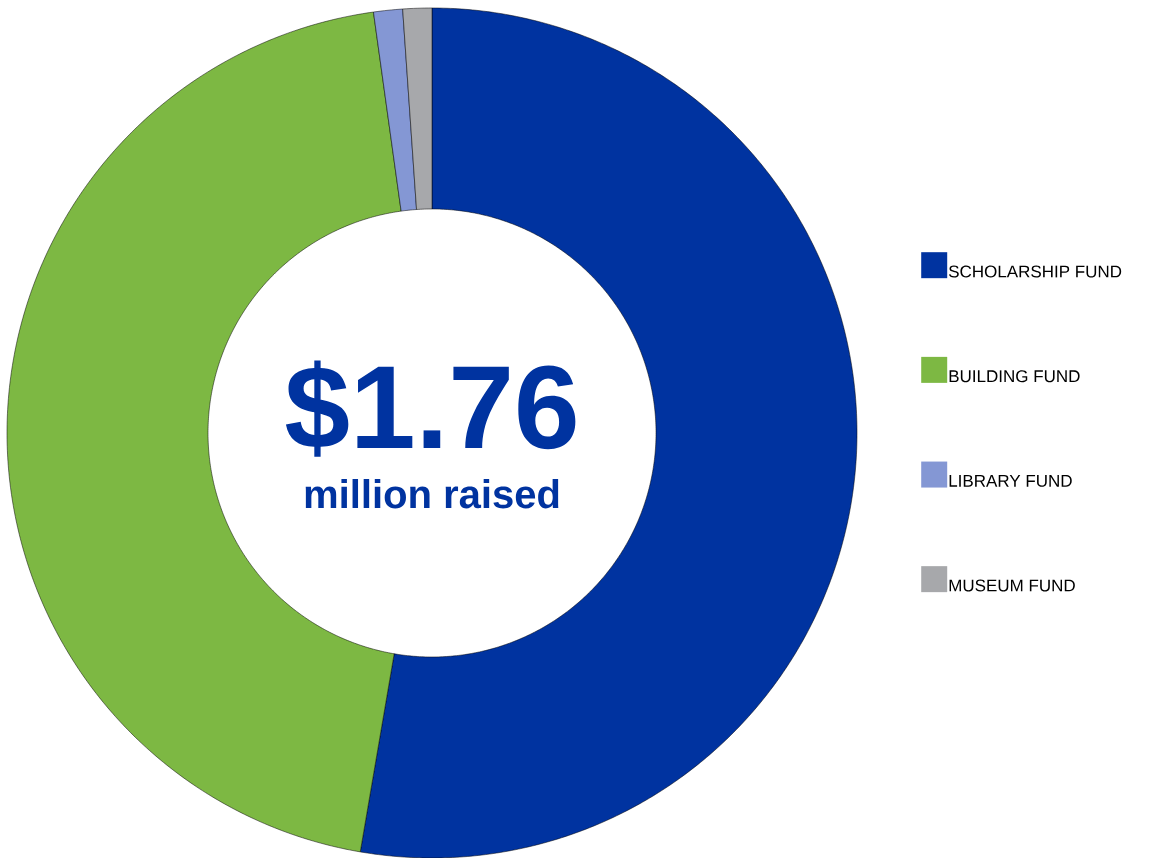  What do you see at coordinates (432, 494) in the screenshot?
I see `text: million raised` at bounding box center [432, 494].